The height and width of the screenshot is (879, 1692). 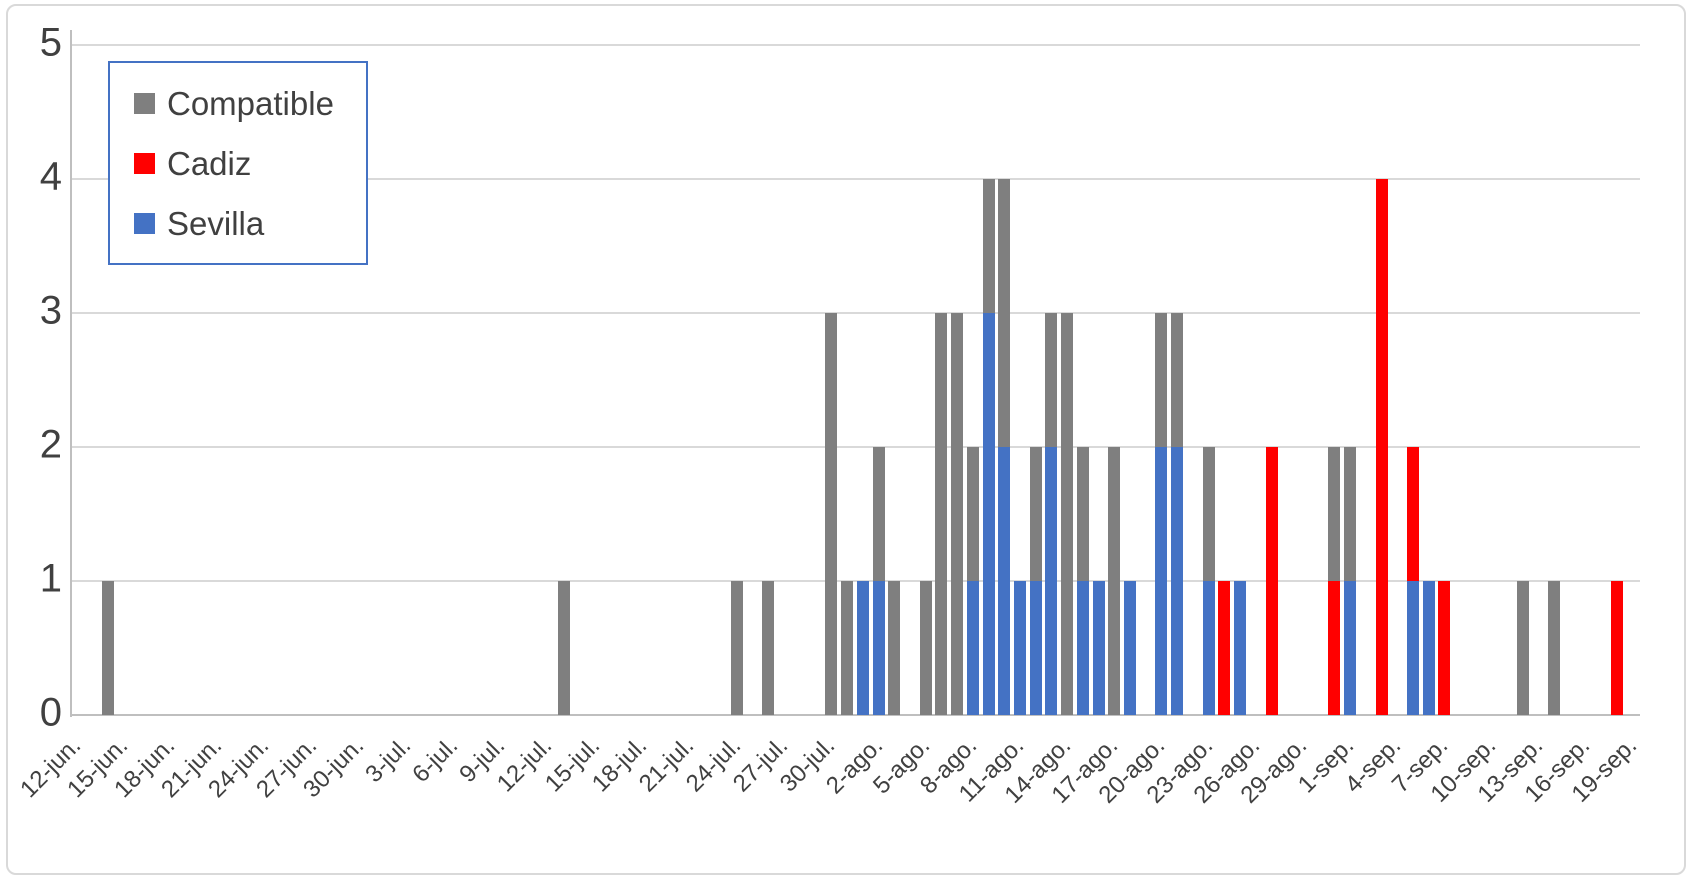 What do you see at coordinates (855, 313) in the screenshot?
I see `gridline-y3` at bounding box center [855, 313].